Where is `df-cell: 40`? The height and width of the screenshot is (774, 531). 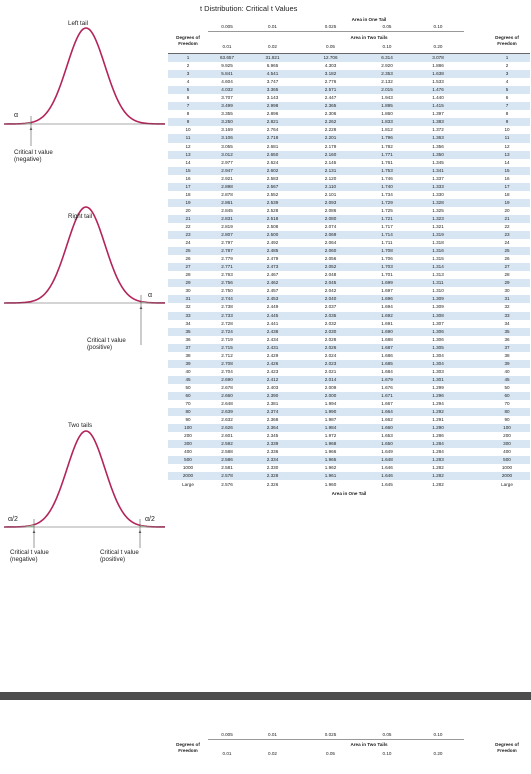 df-cell: 40 is located at coordinates (188, 371).